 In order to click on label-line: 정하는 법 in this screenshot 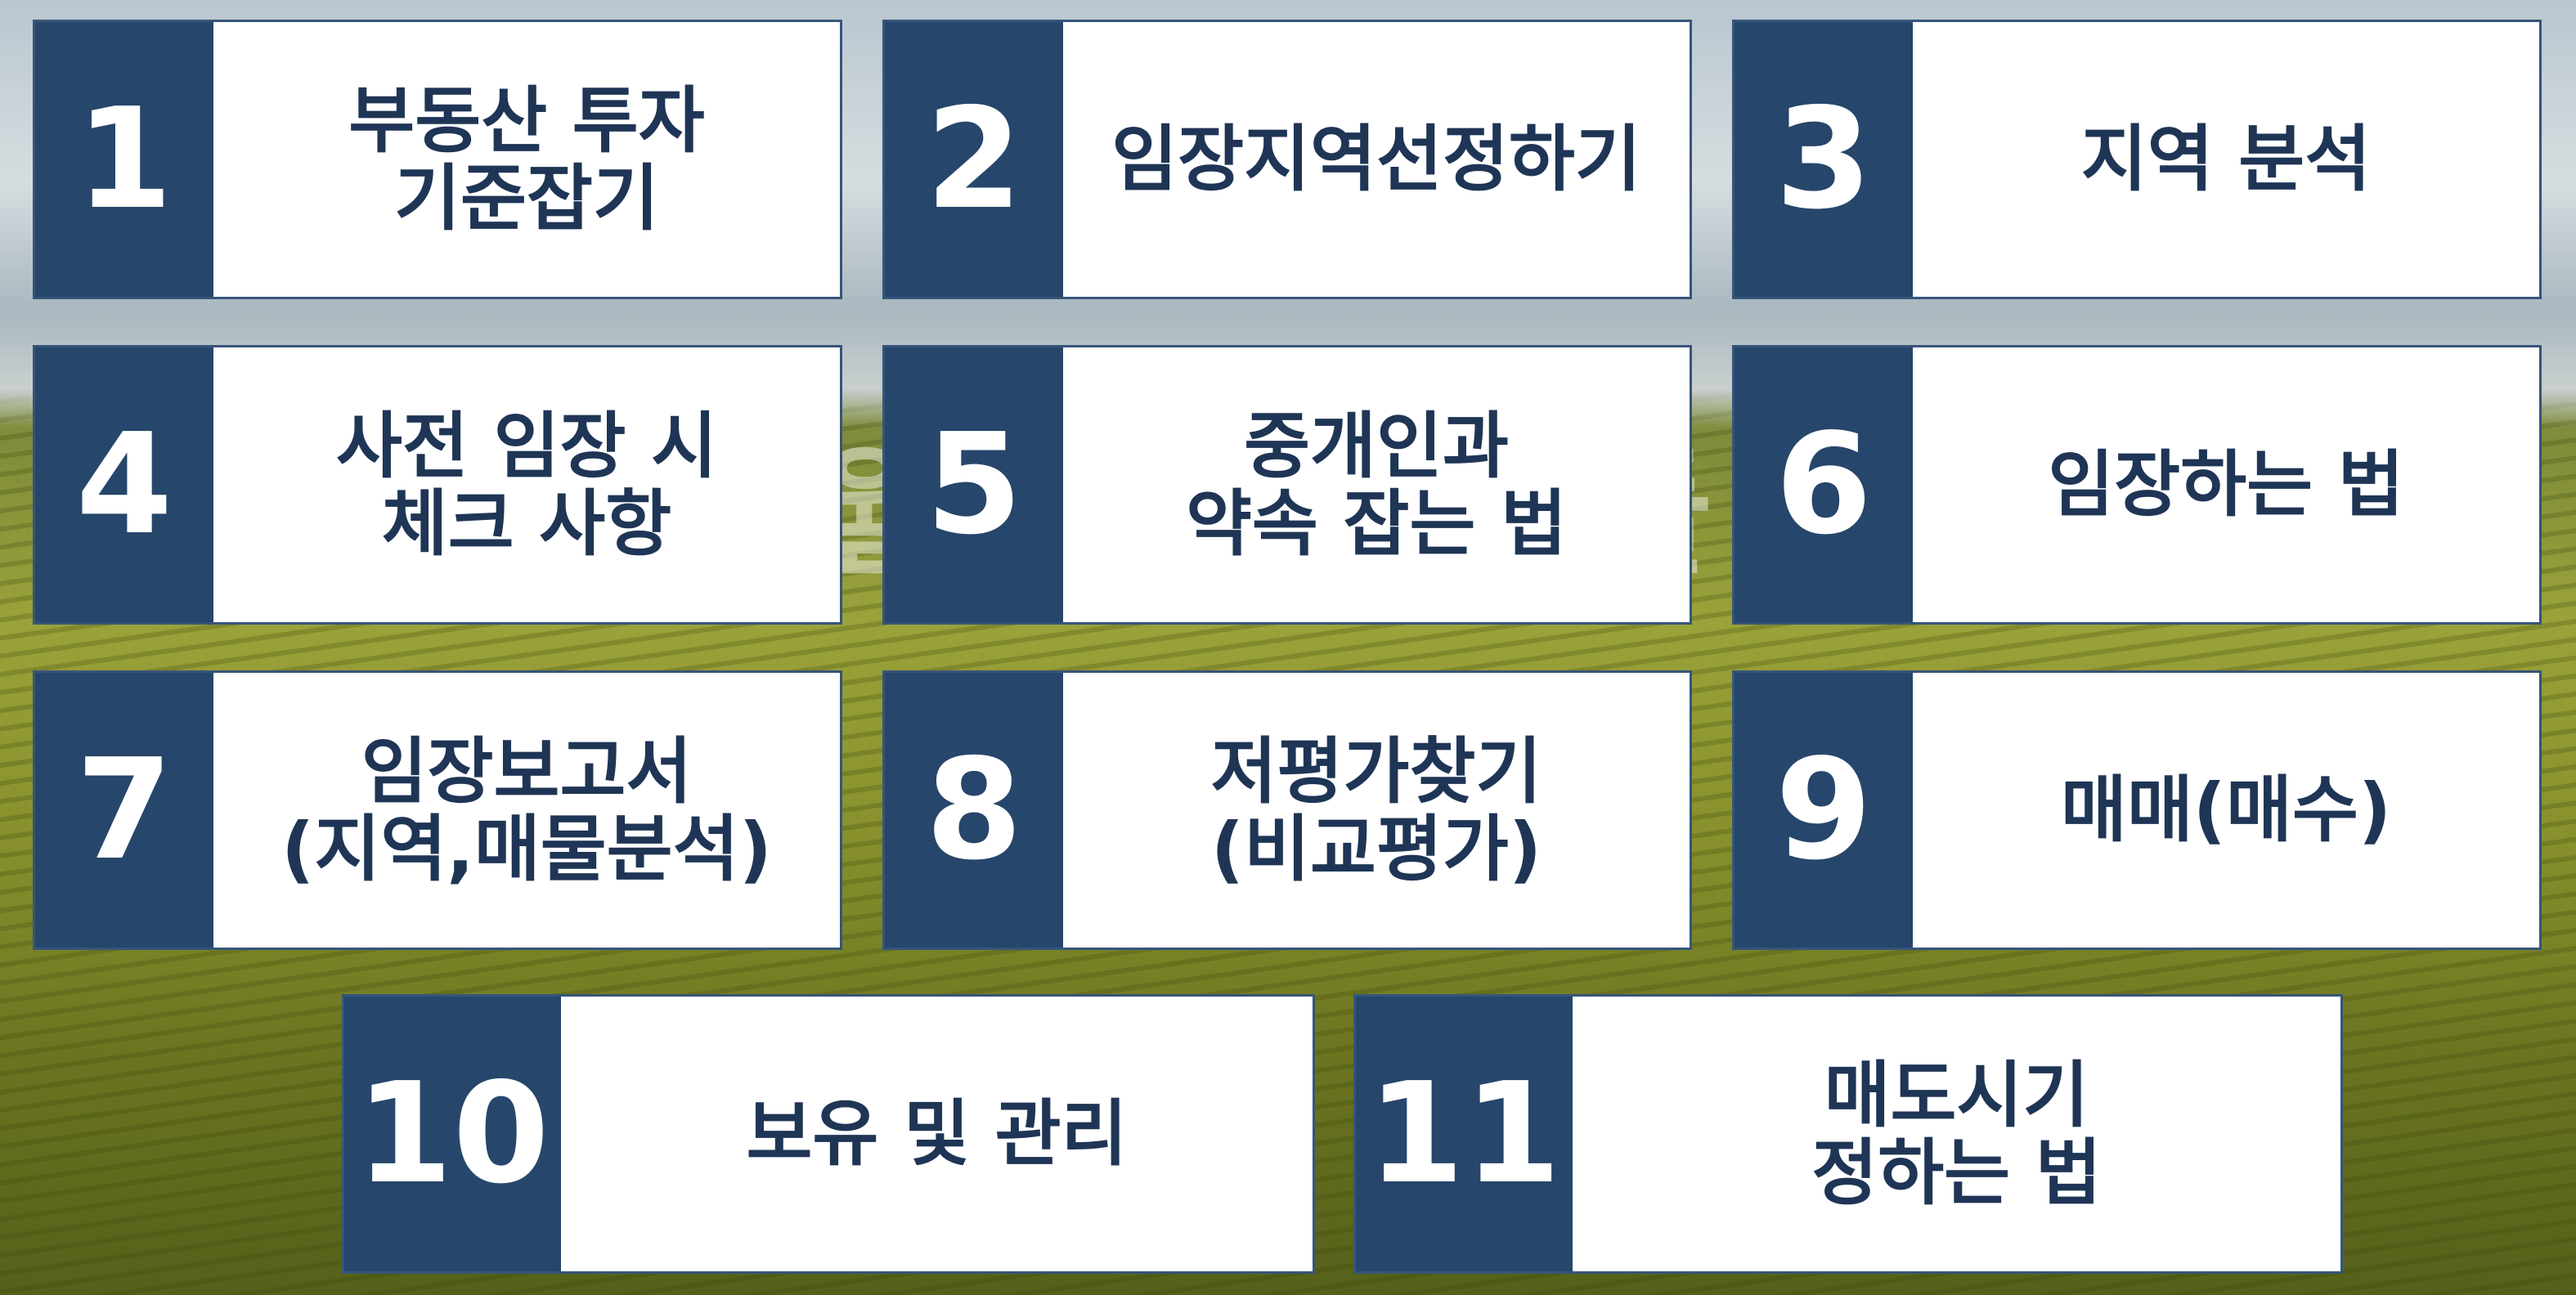, I will do `click(1957, 1173)`.